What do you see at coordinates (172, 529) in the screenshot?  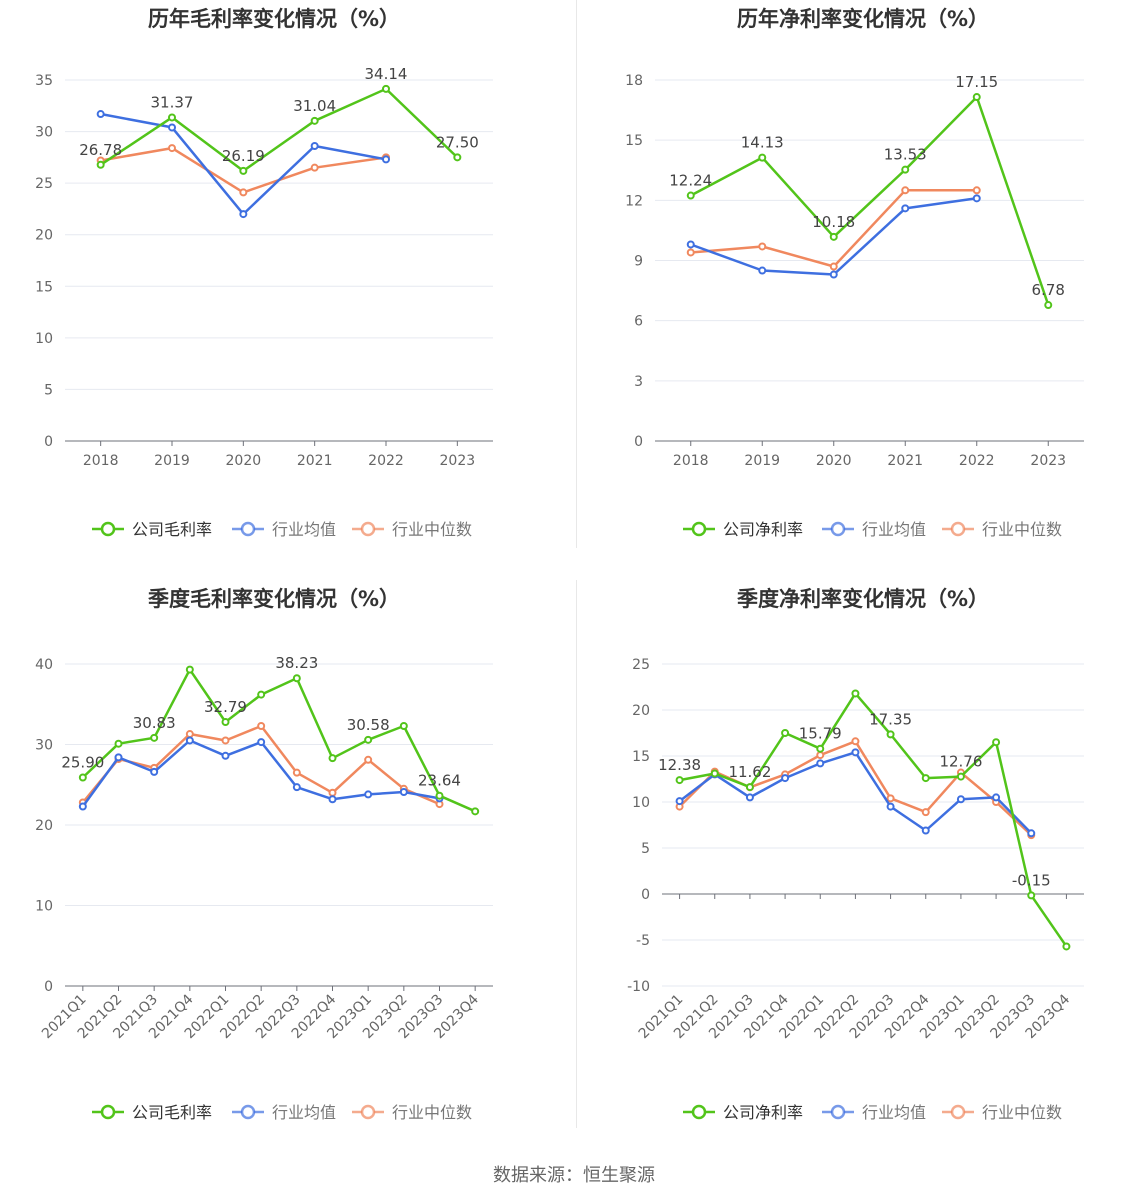 I see `legend-label: 公司毛利率` at bounding box center [172, 529].